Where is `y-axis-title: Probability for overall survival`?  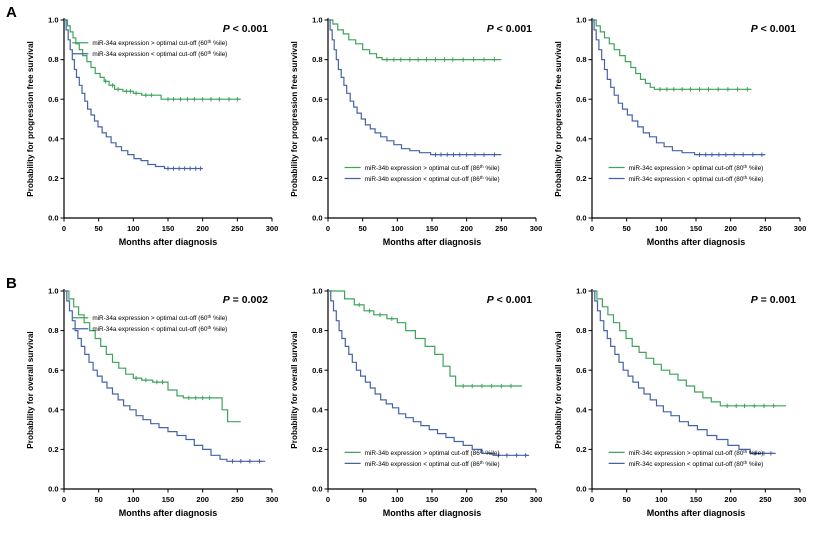 y-axis-title: Probability for overall survival is located at coordinates (294, 389).